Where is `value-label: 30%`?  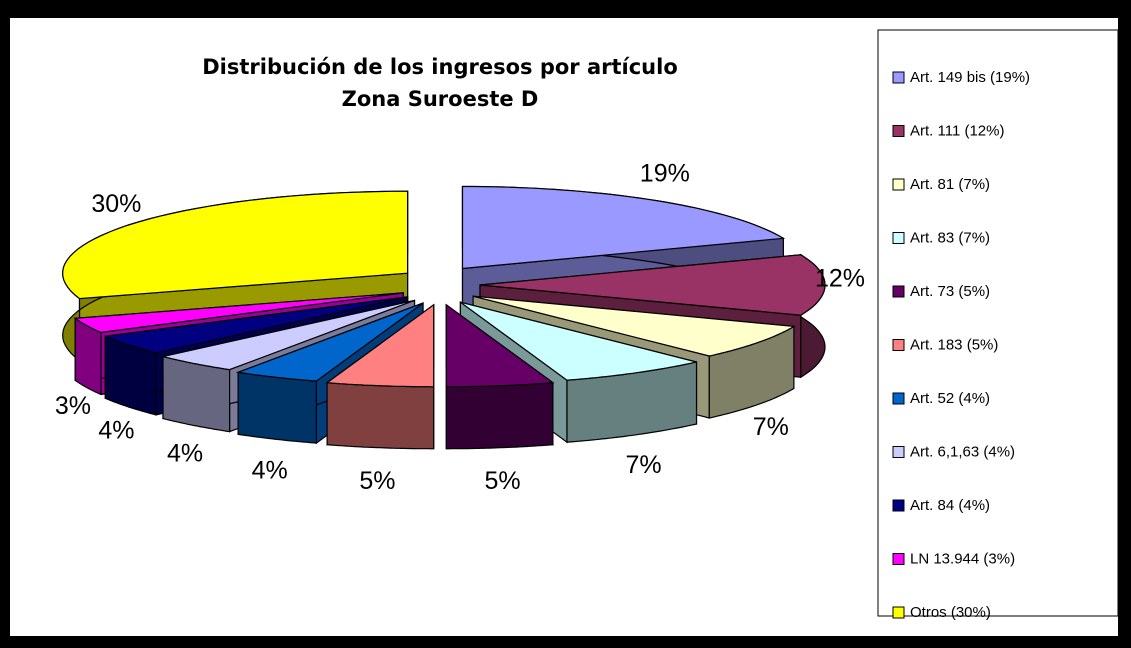 value-label: 30% is located at coordinates (116, 204).